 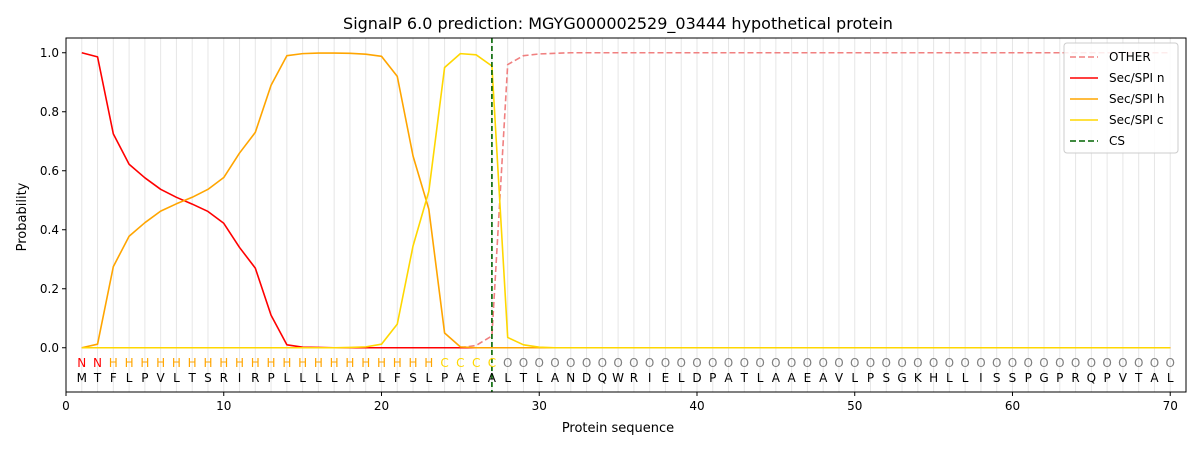 I want to click on y-tick-label: 0.0, so click(x=49, y=348).